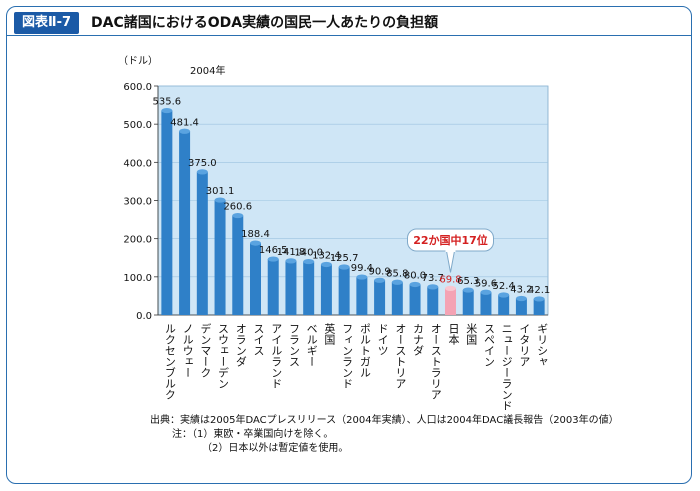 The image size is (700, 491). I want to click on y-tick-label: 0.0, so click(144, 316).